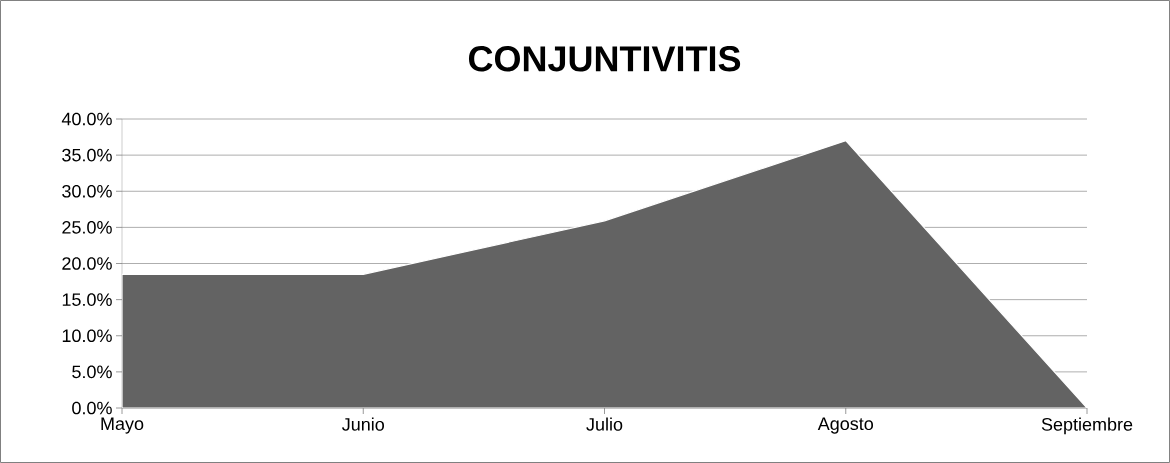 The width and height of the screenshot is (1170, 463). Describe the element at coordinates (86, 119) in the screenshot. I see `y-tick-label: 40.0%` at that location.